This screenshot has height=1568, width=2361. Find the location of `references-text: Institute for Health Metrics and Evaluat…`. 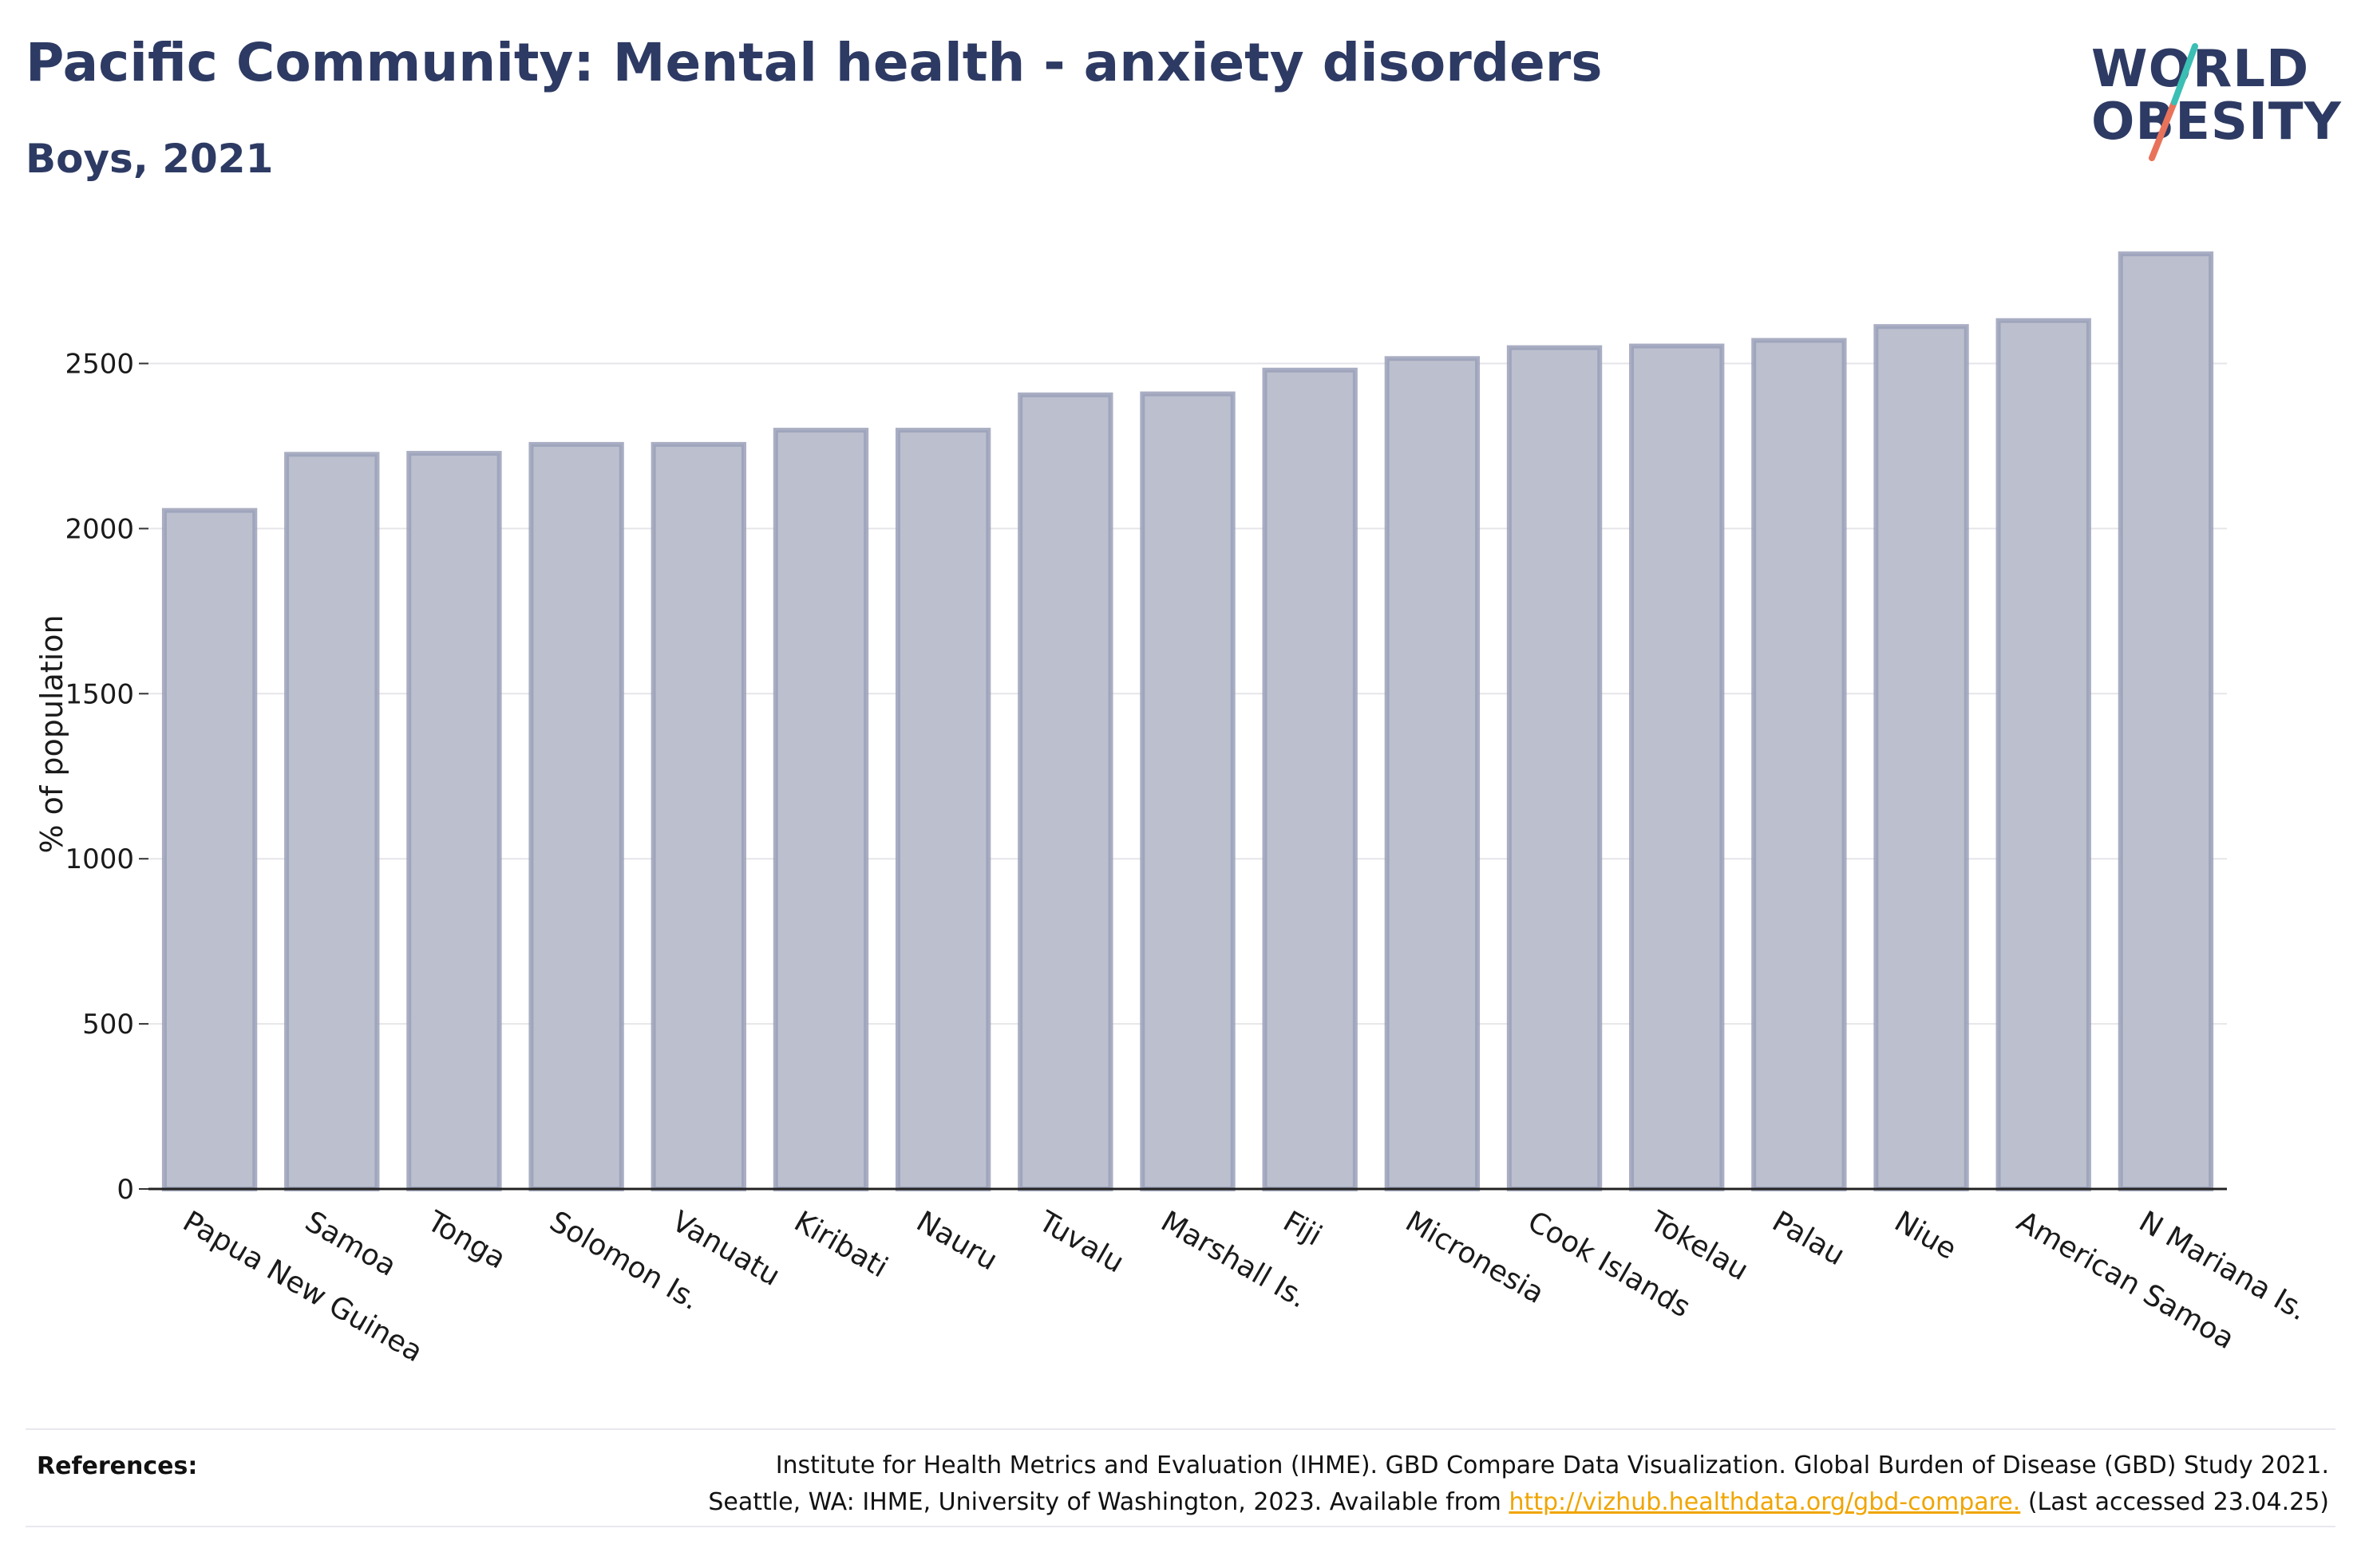

references-text: Institute for Health Metrics and Evaluat… is located at coordinates (1411, 1484).